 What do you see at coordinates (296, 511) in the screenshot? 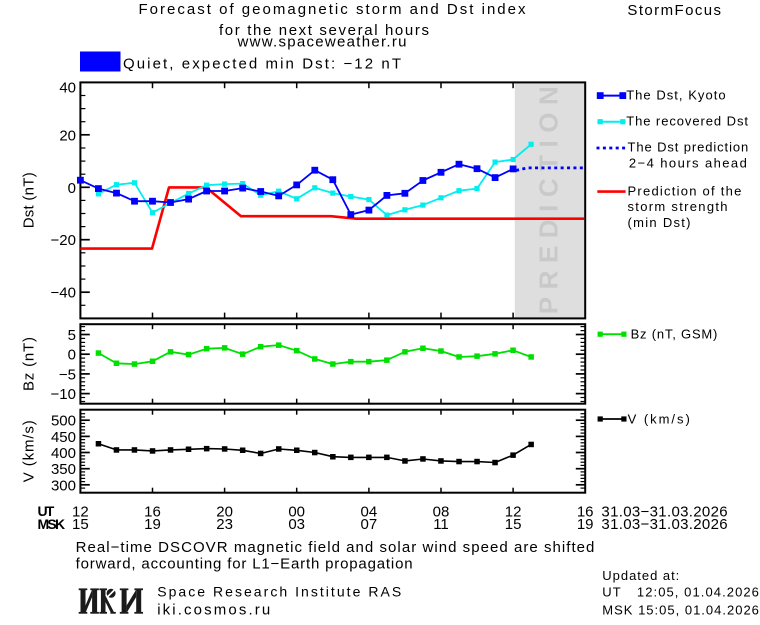
I see `svg-text: 00` at bounding box center [296, 511].